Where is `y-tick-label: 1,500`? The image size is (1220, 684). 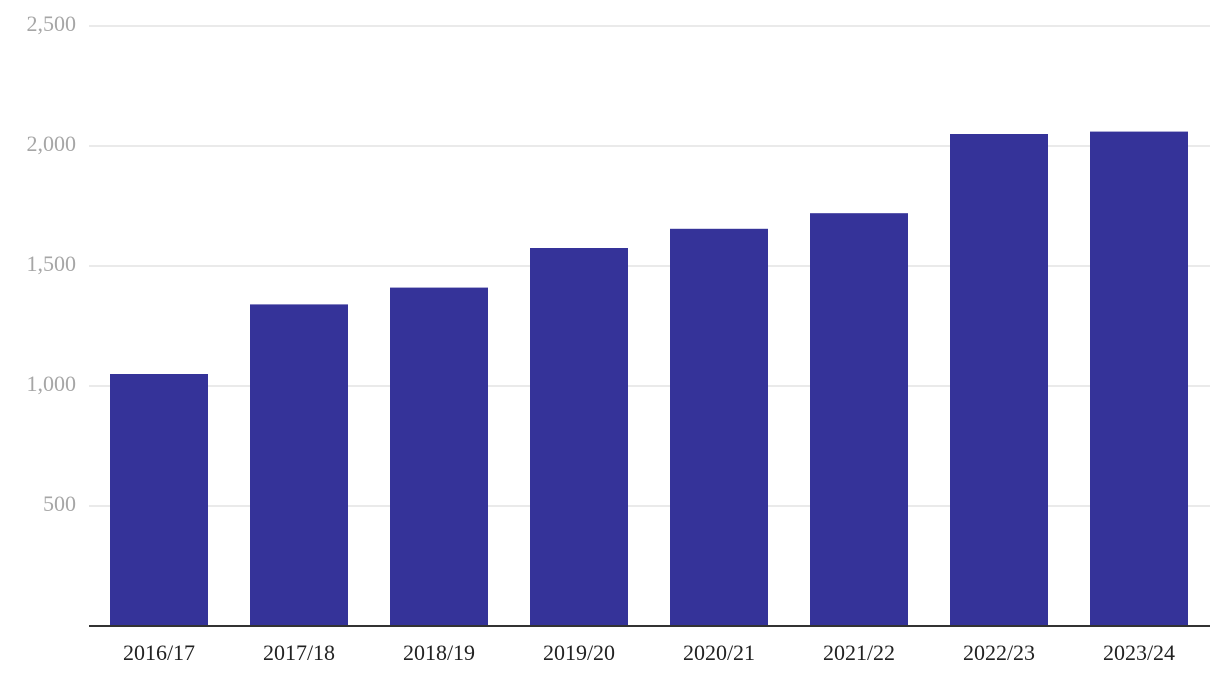
y-tick-label: 1,500 is located at coordinates (52, 263).